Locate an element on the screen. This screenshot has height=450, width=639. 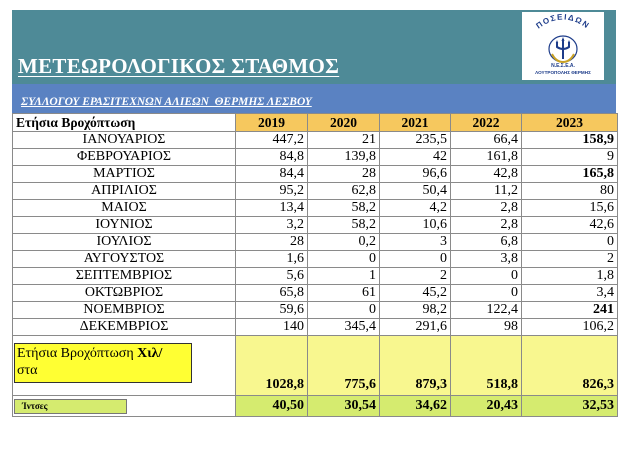
month-name: ΝΟΕΜΒΡΙΟΣ is located at coordinates (124, 310).